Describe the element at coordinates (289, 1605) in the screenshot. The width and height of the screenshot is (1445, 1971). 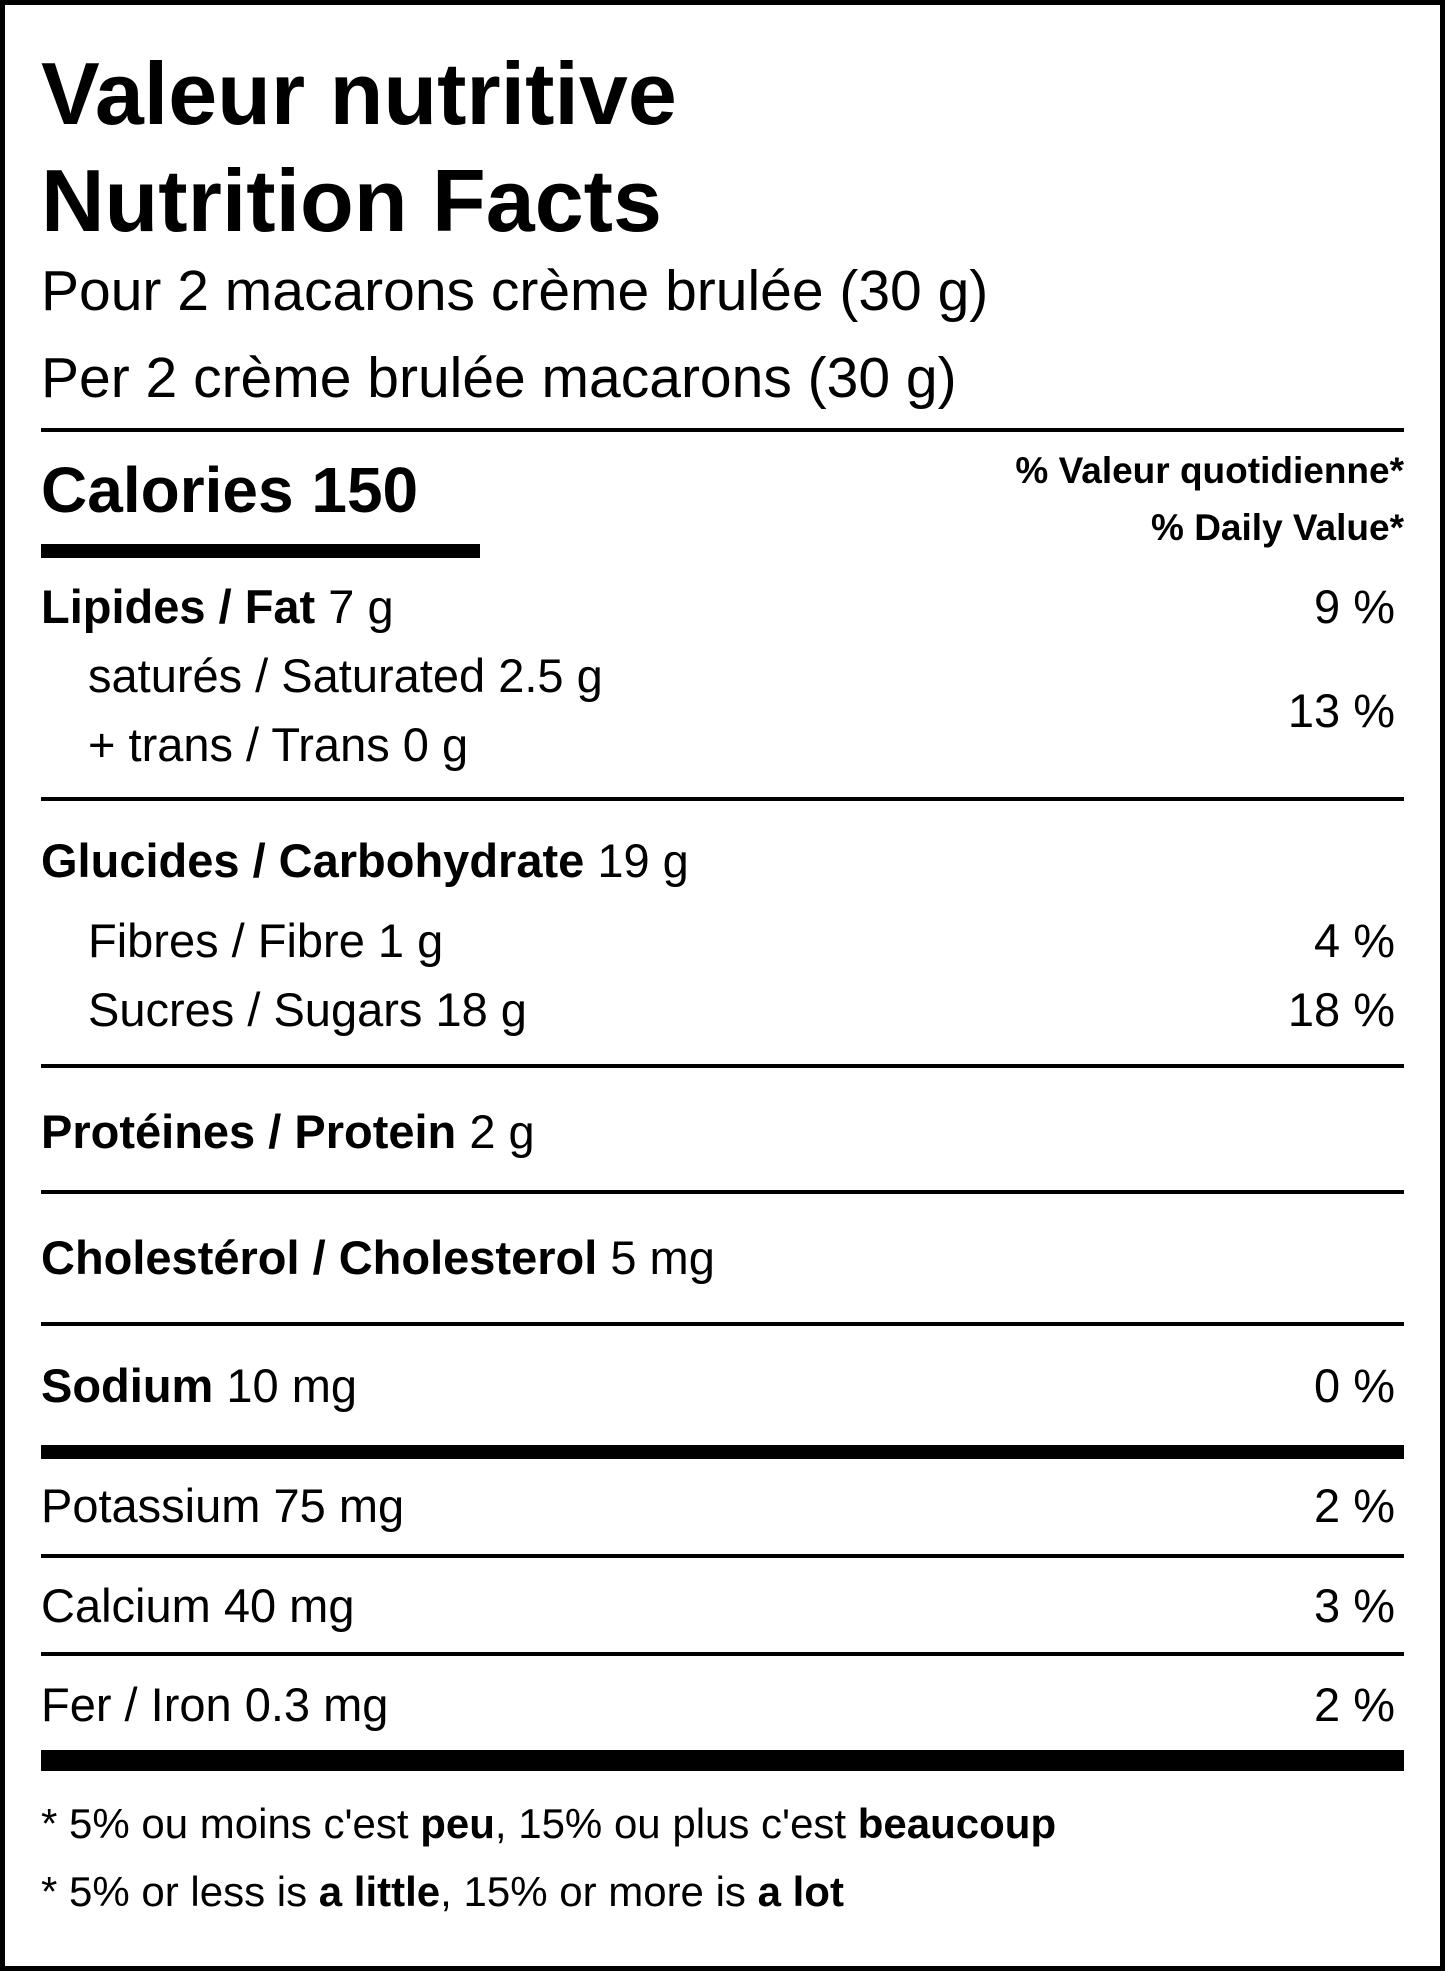
I see `nutrient-amount: 40 mg` at that location.